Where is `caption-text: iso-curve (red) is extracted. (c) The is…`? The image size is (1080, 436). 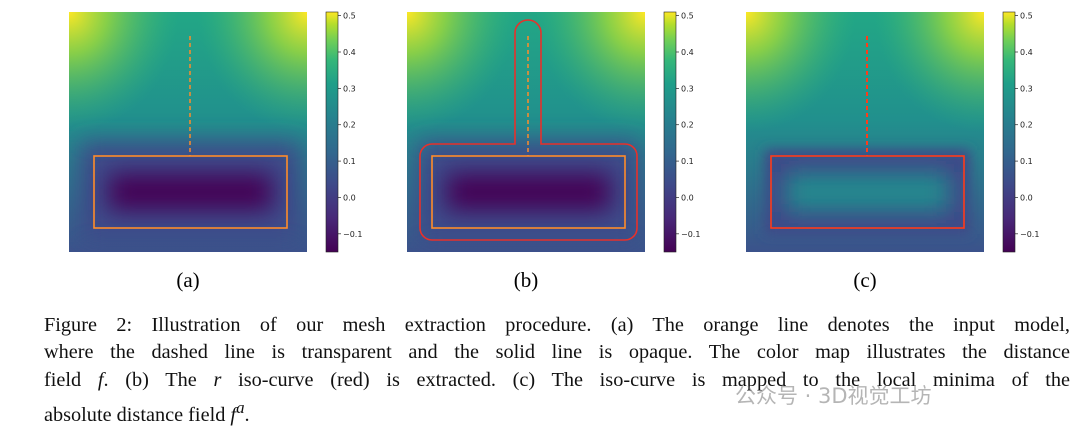 caption-text: iso-curve (red) is extracted. (c) The is… is located at coordinates (645, 379).